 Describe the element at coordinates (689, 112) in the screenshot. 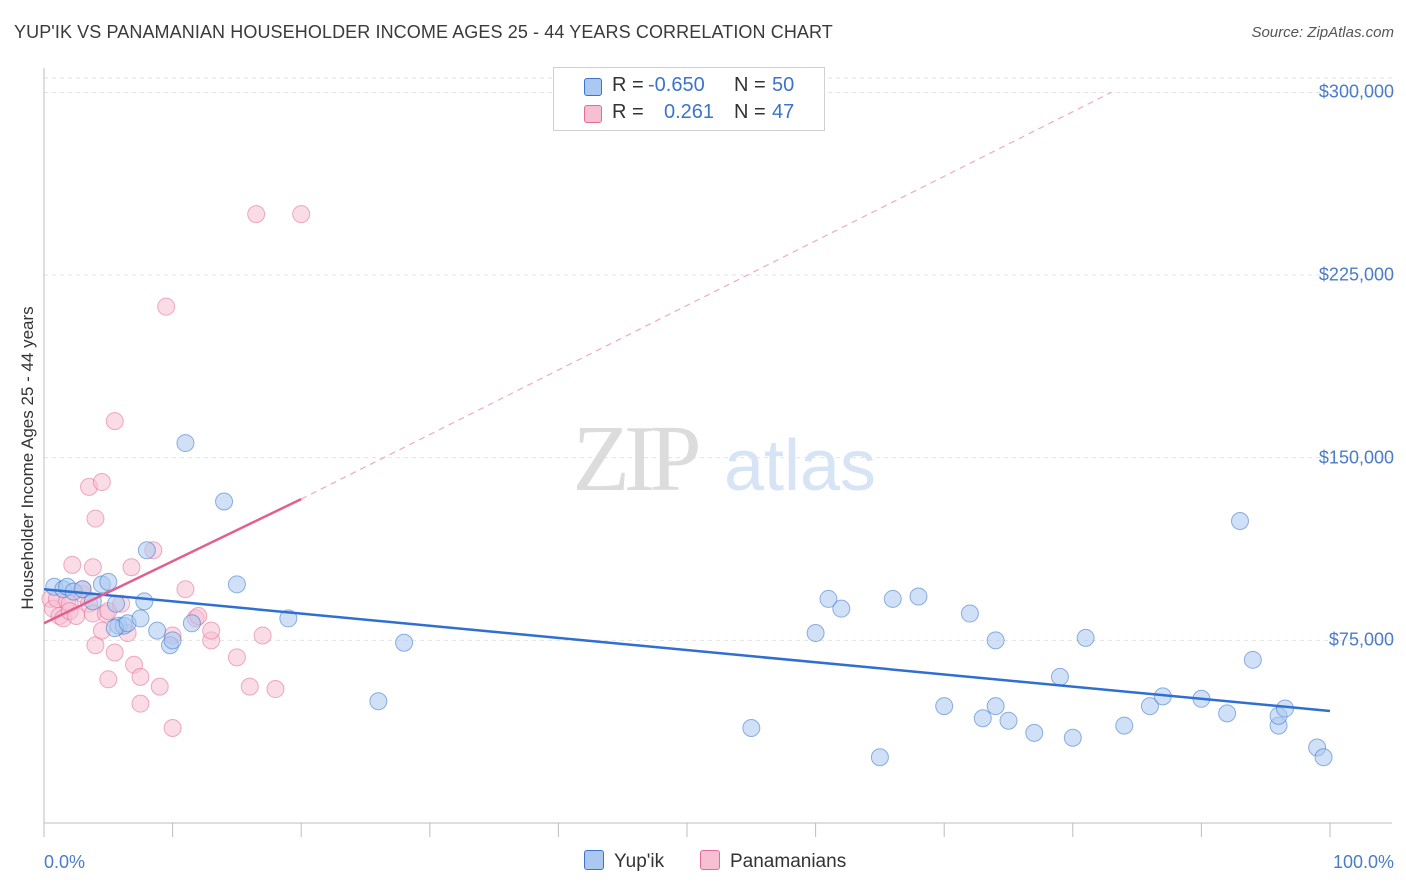

I see `legend-r-value: 0.261` at that location.